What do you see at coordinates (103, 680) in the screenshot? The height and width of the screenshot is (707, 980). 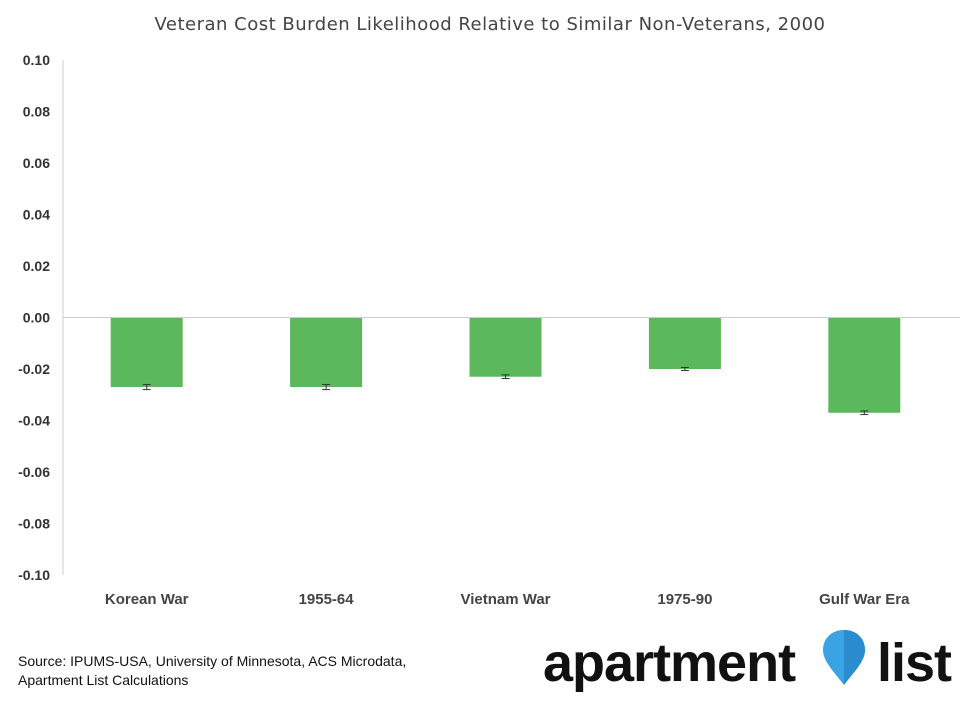 I see `source-line-2: Apartment List Calculations` at bounding box center [103, 680].